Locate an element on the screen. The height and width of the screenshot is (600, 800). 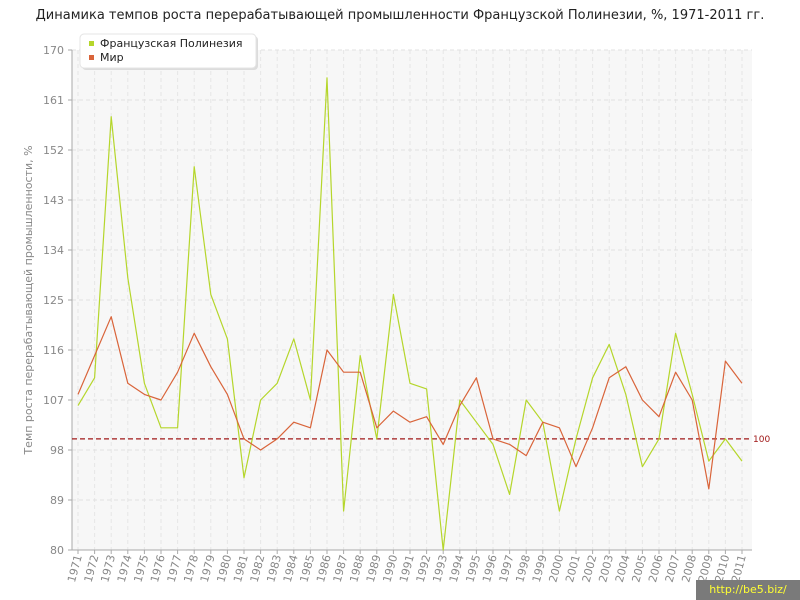
watermark: http://be5.biz/ is located at coordinates (748, 590).